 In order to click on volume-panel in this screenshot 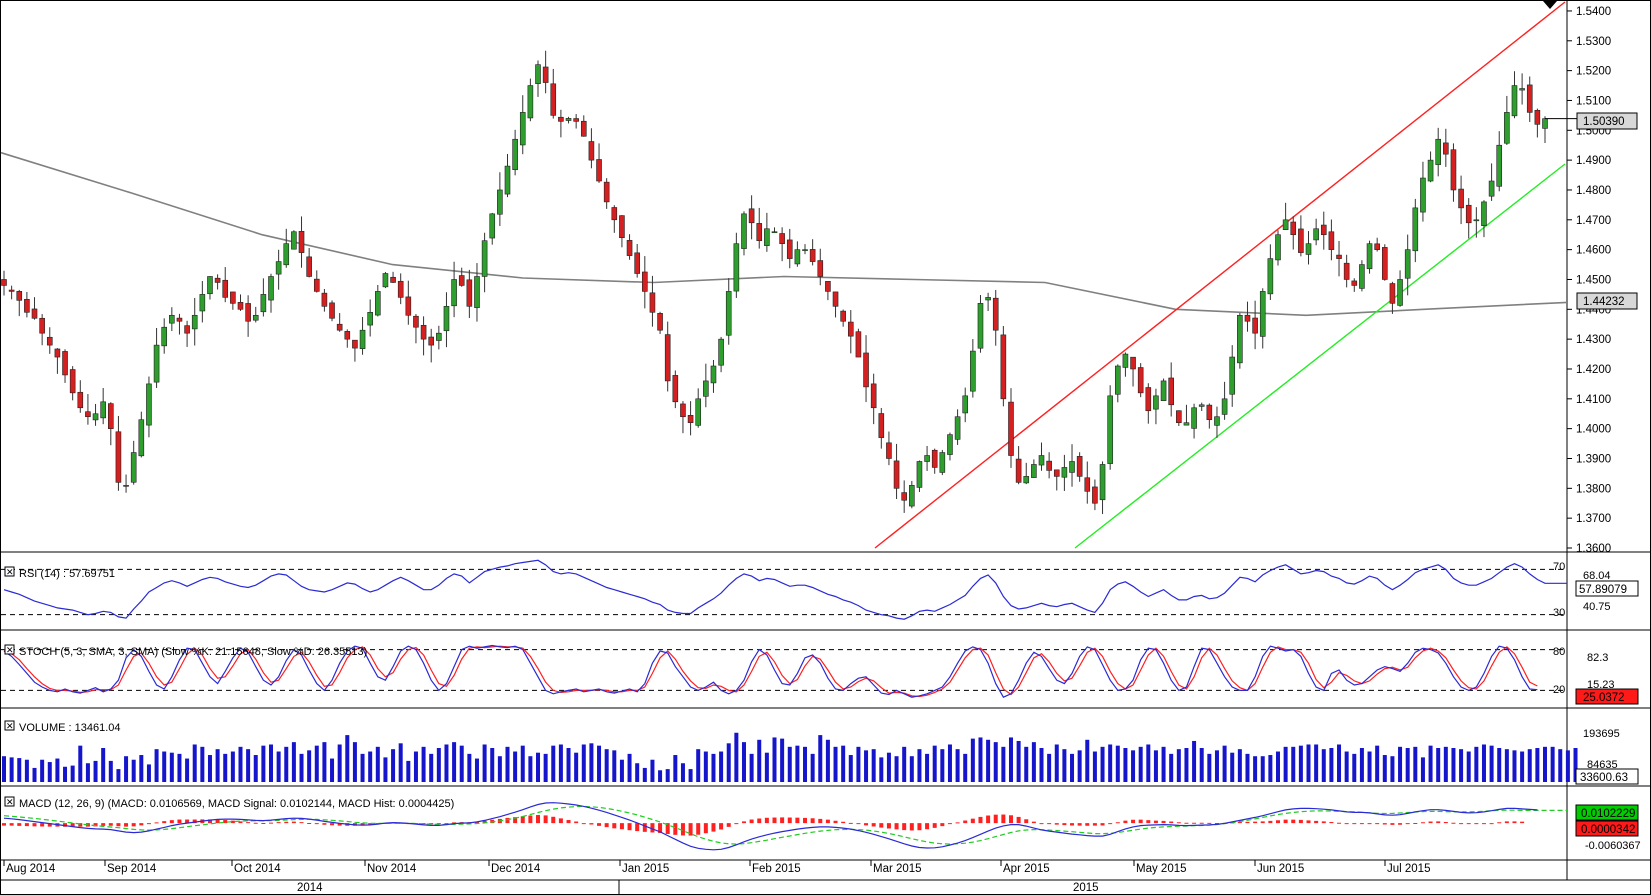, I will do `click(794, 757)`.